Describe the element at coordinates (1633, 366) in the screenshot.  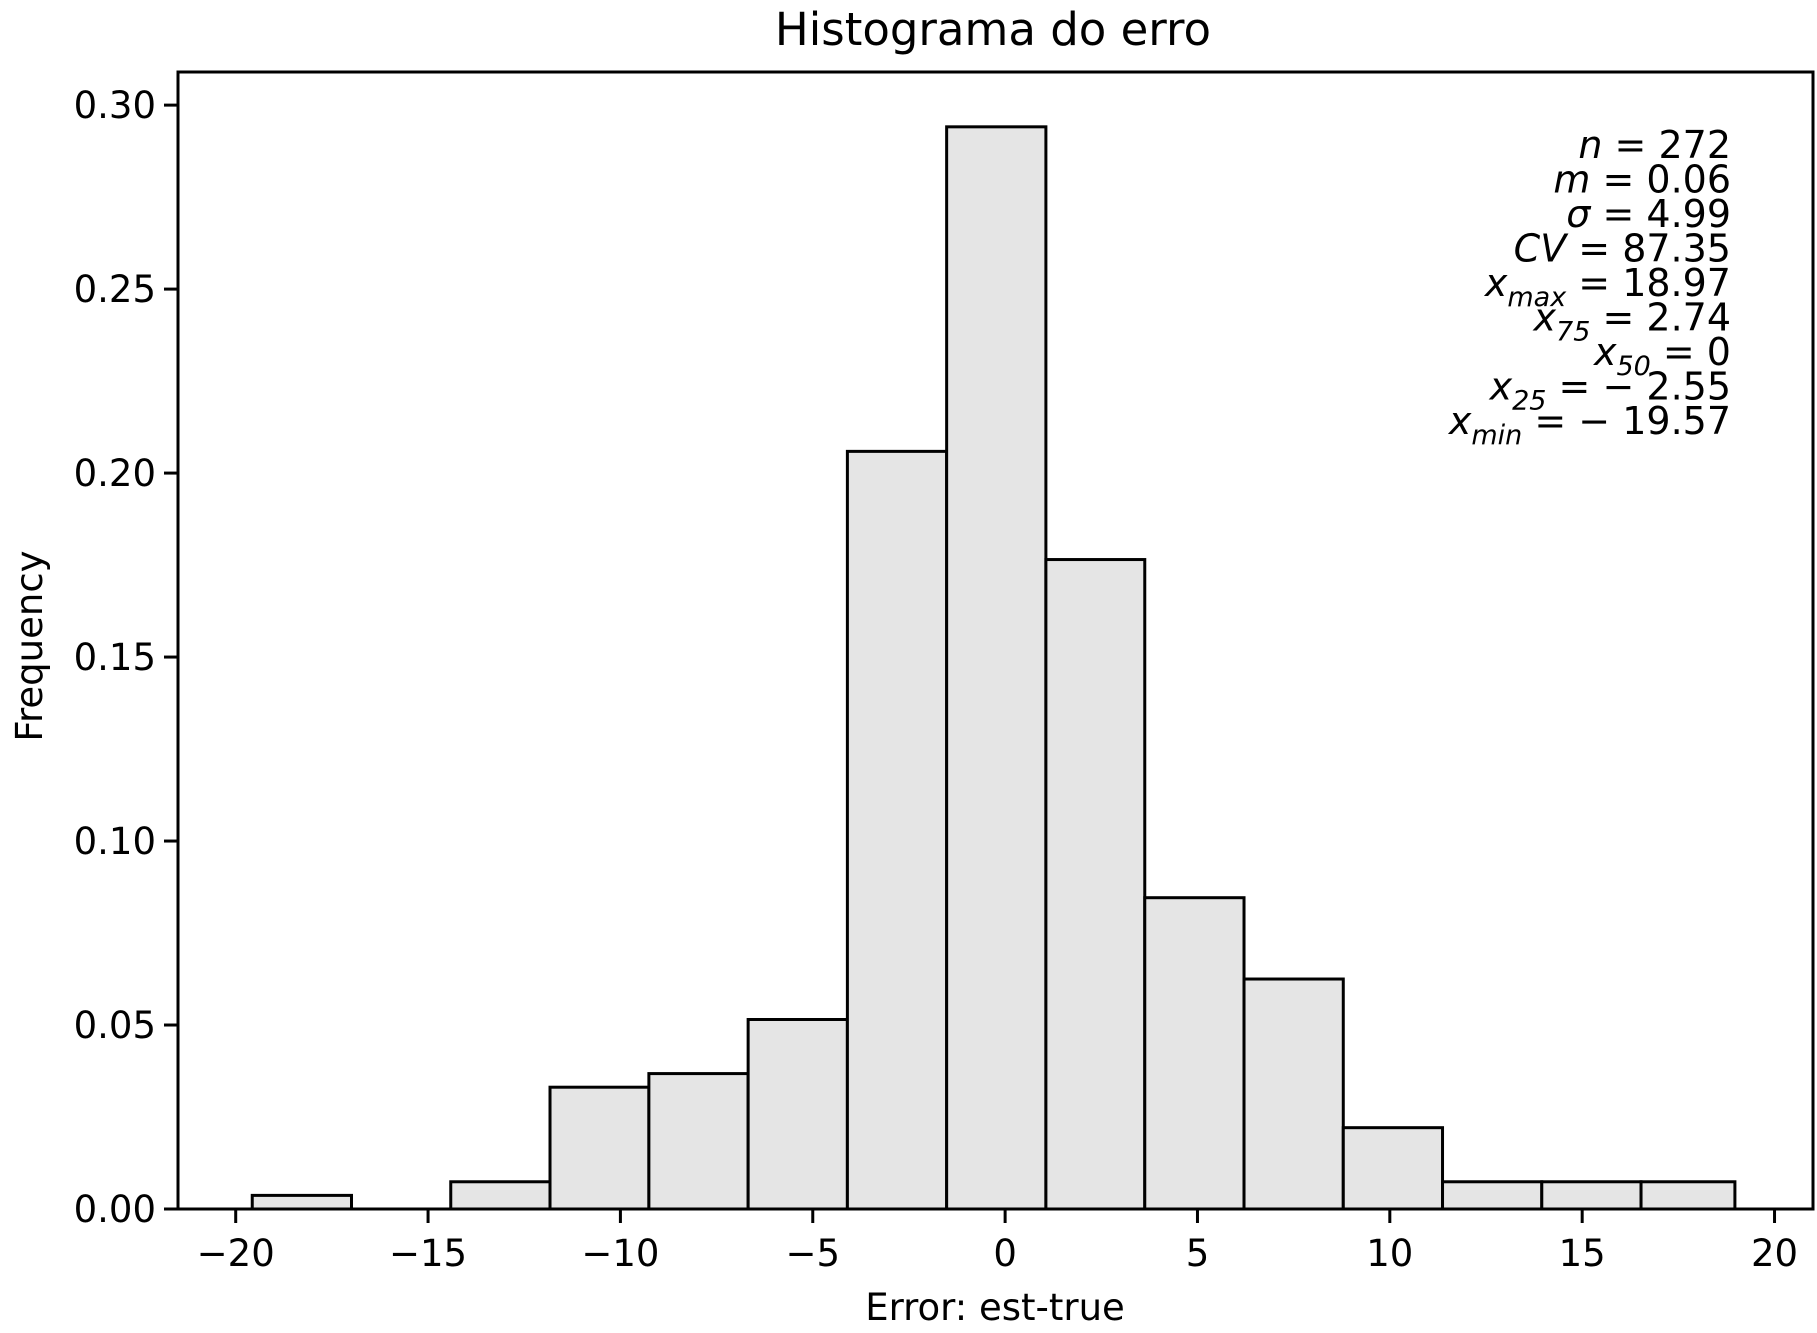
I see `stat-subscript: 50` at that location.